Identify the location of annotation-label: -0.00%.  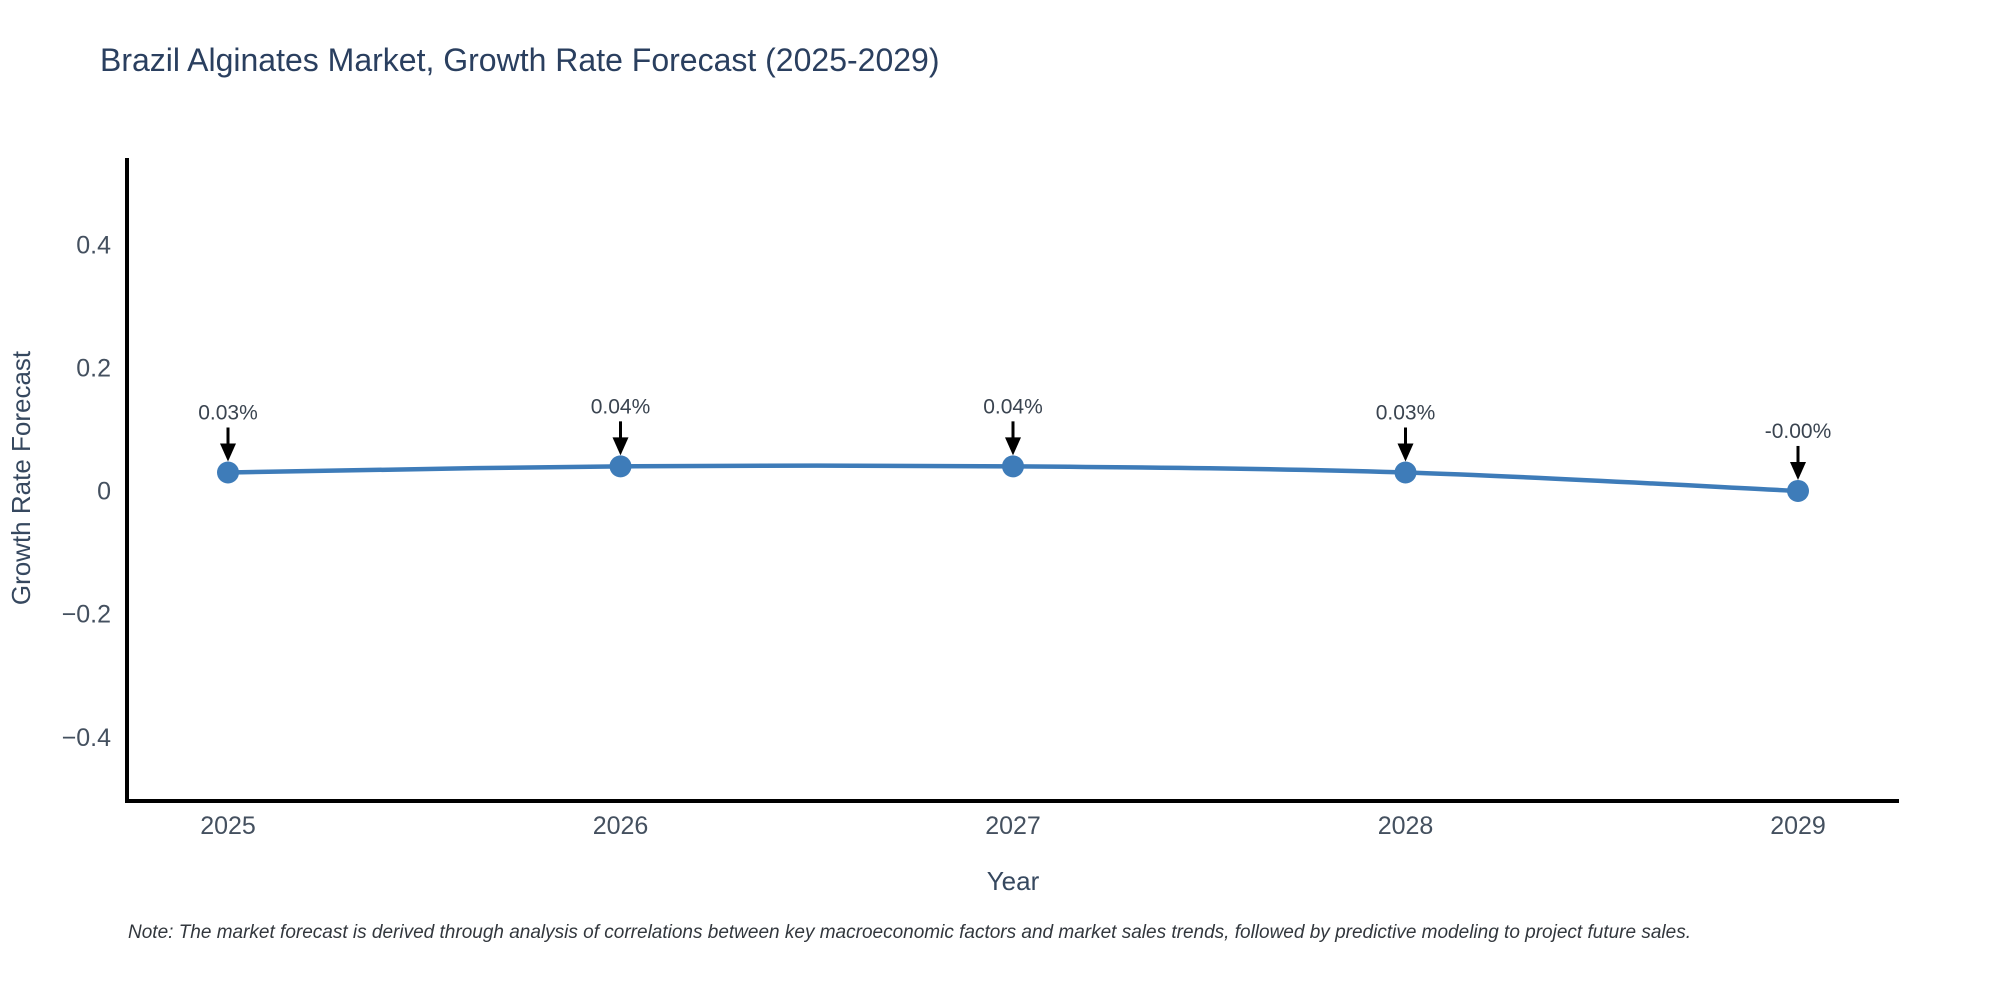
(1798, 431).